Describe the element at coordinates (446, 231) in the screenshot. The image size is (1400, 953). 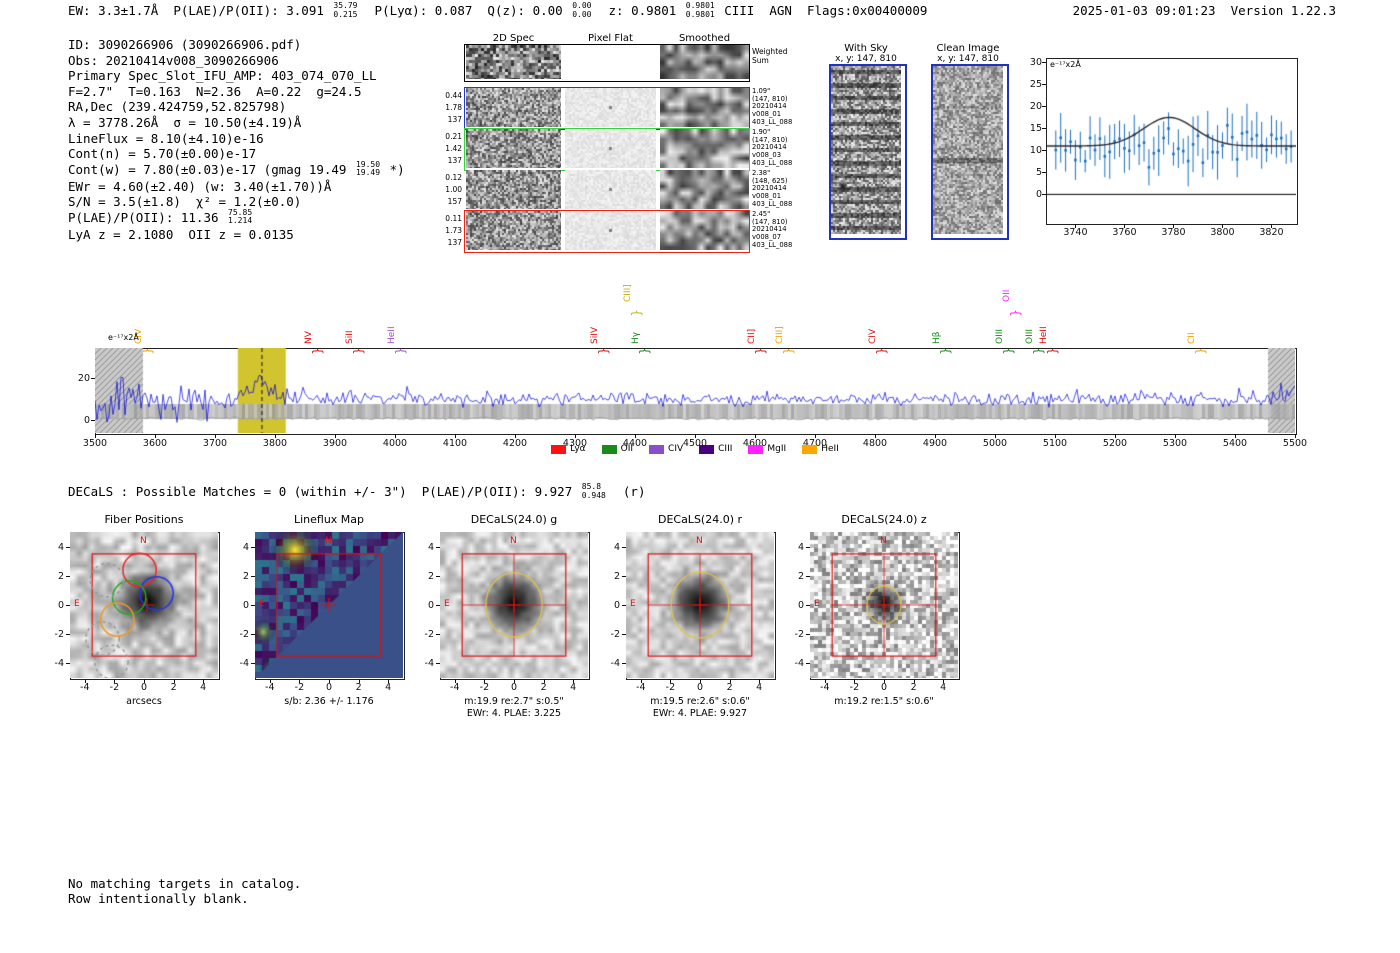
I see `spec2d-row-left-labels: 0.11 1.73 137` at that location.